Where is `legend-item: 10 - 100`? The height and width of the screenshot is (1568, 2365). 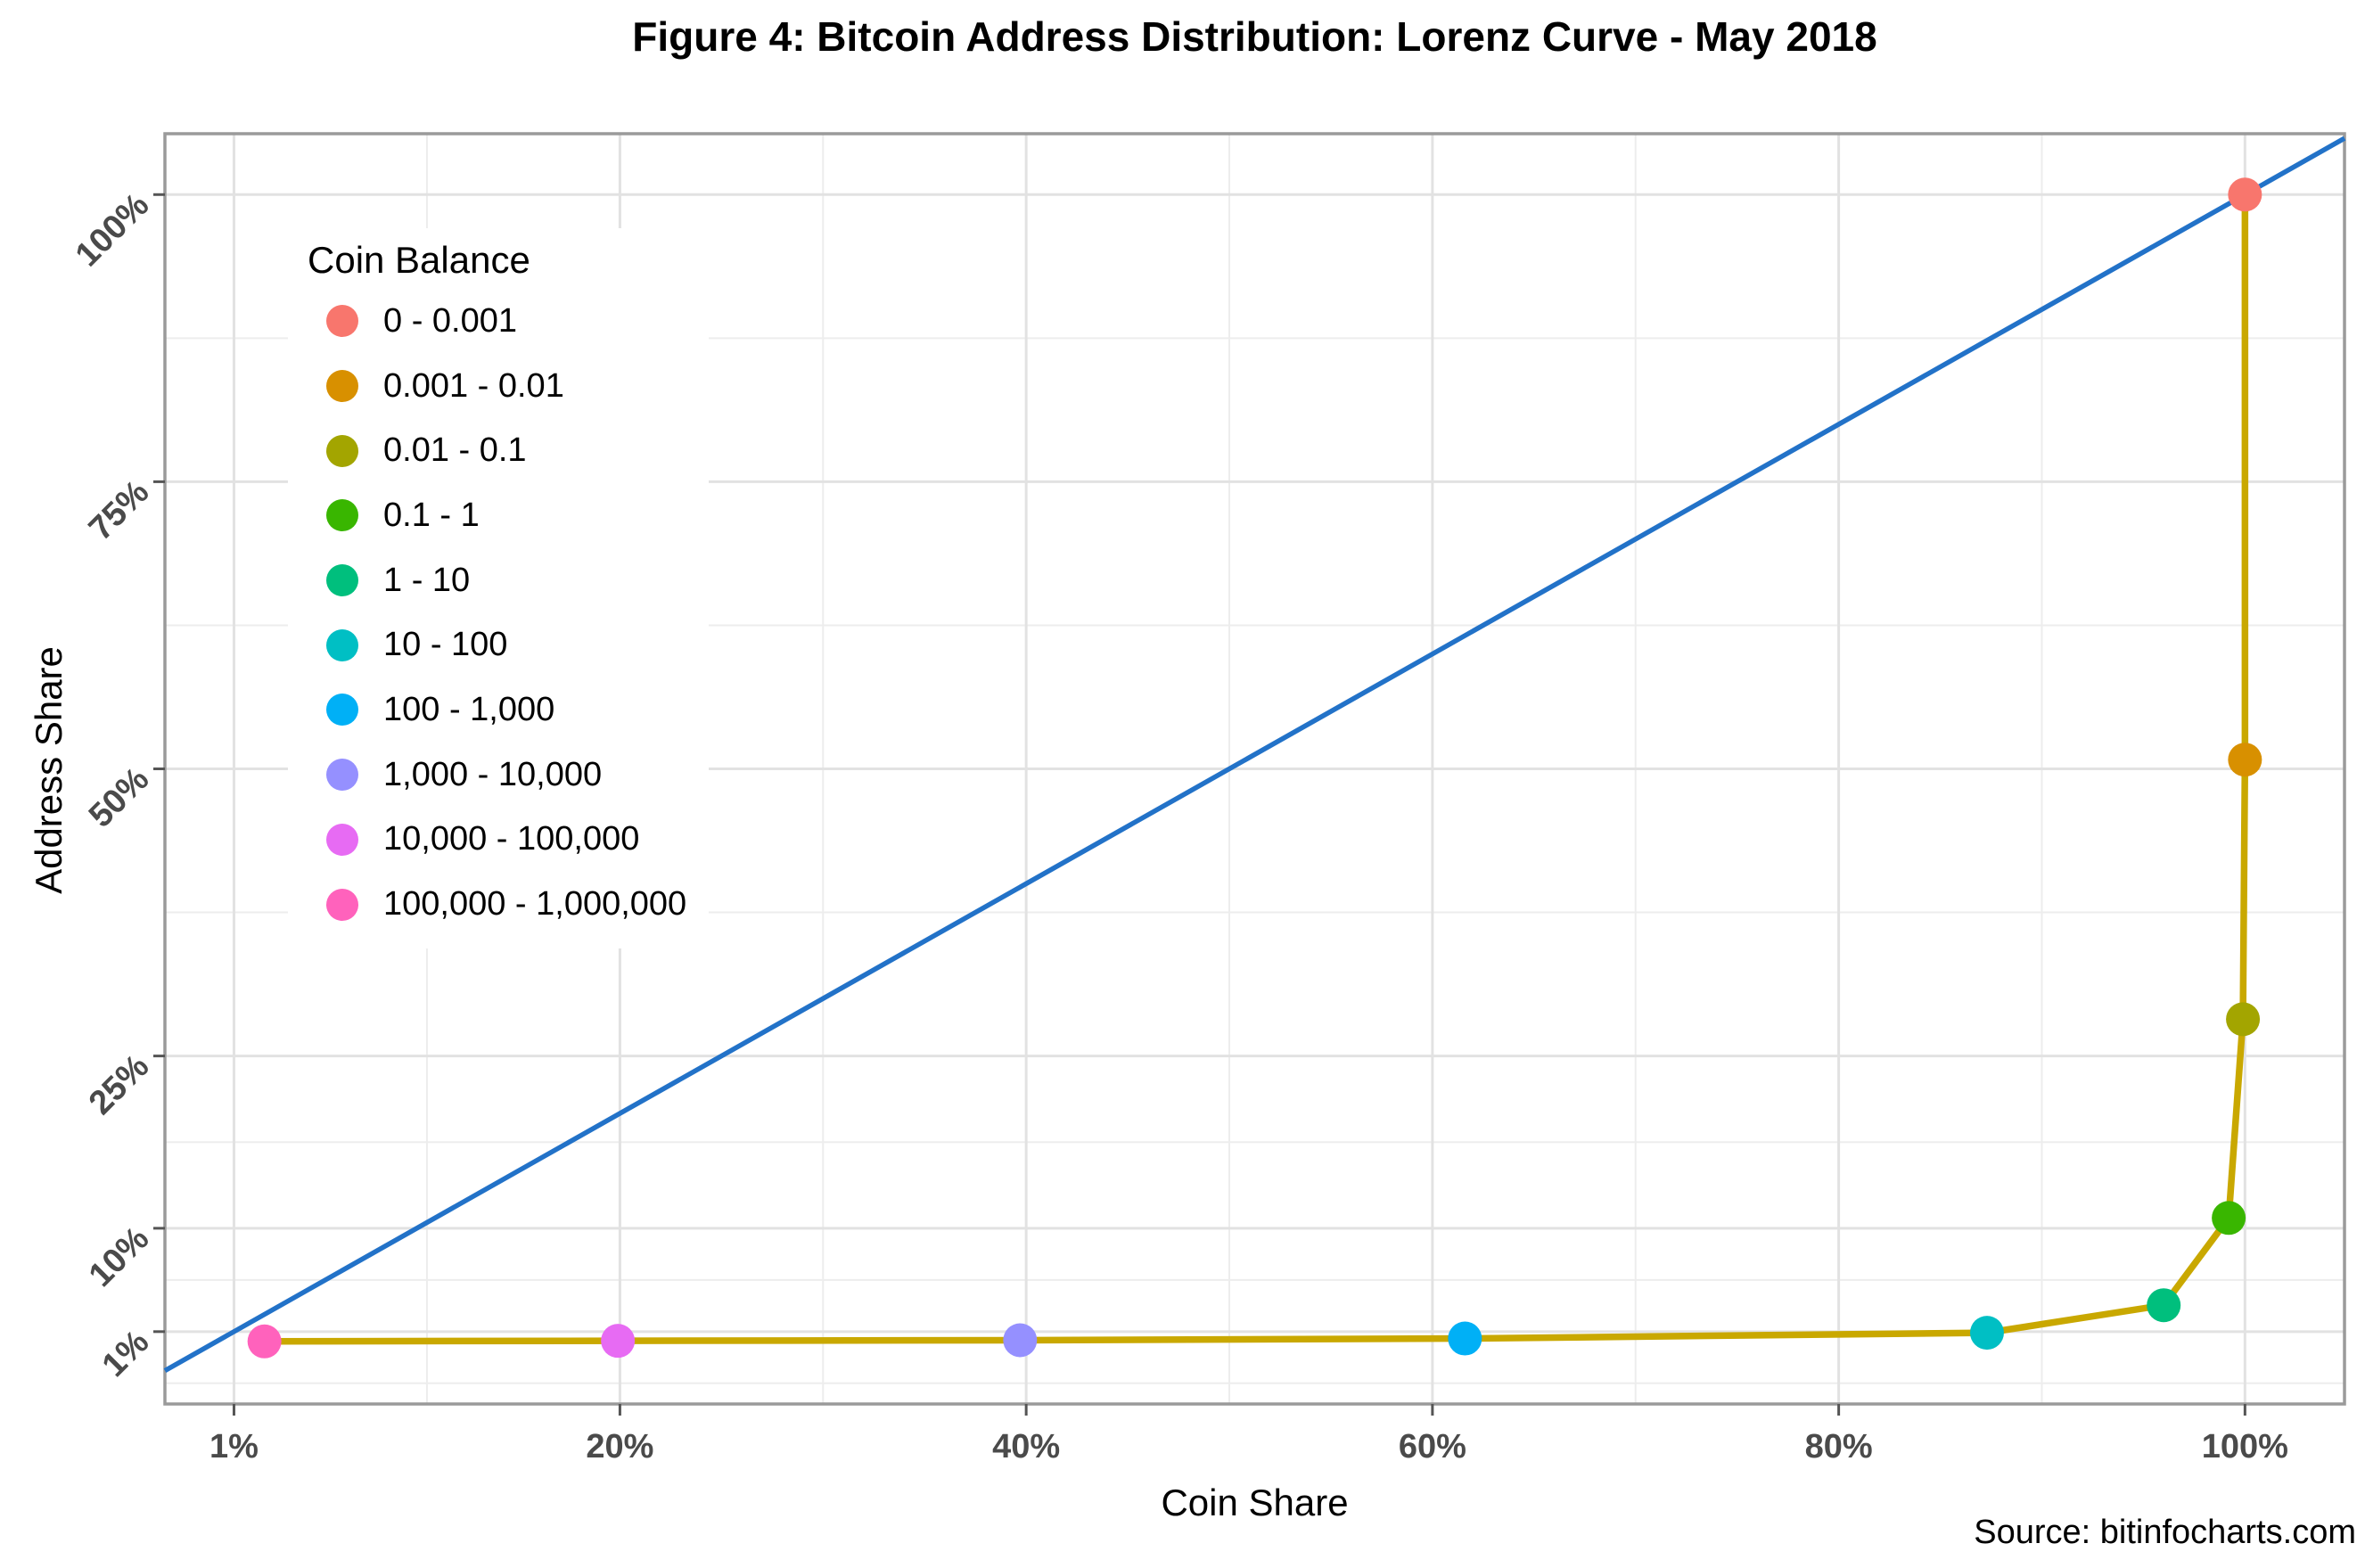
legend-item: 10 - 100 is located at coordinates (498, 644).